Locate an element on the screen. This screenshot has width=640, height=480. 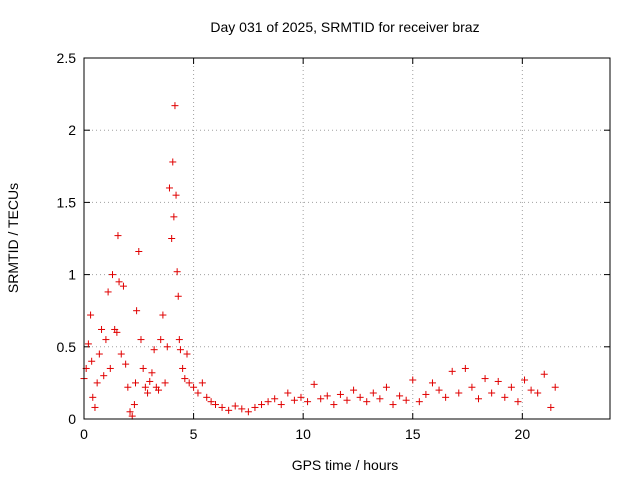
x-tick-label: 15 is located at coordinates (413, 434).